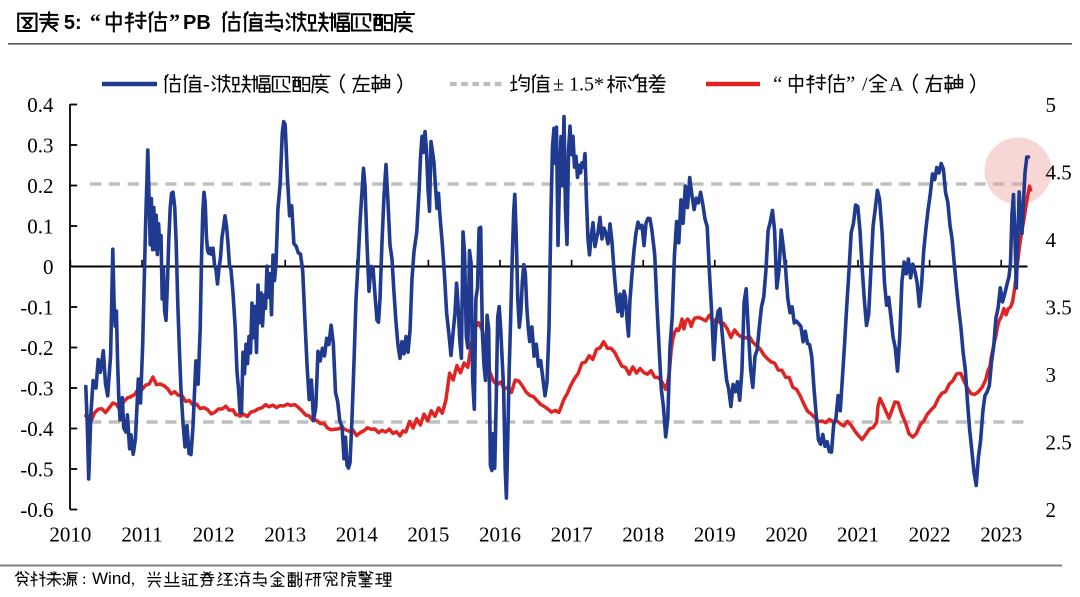 This screenshot has width=1080, height=597. I want to click on svg-text: -0.1, so click(36, 307).